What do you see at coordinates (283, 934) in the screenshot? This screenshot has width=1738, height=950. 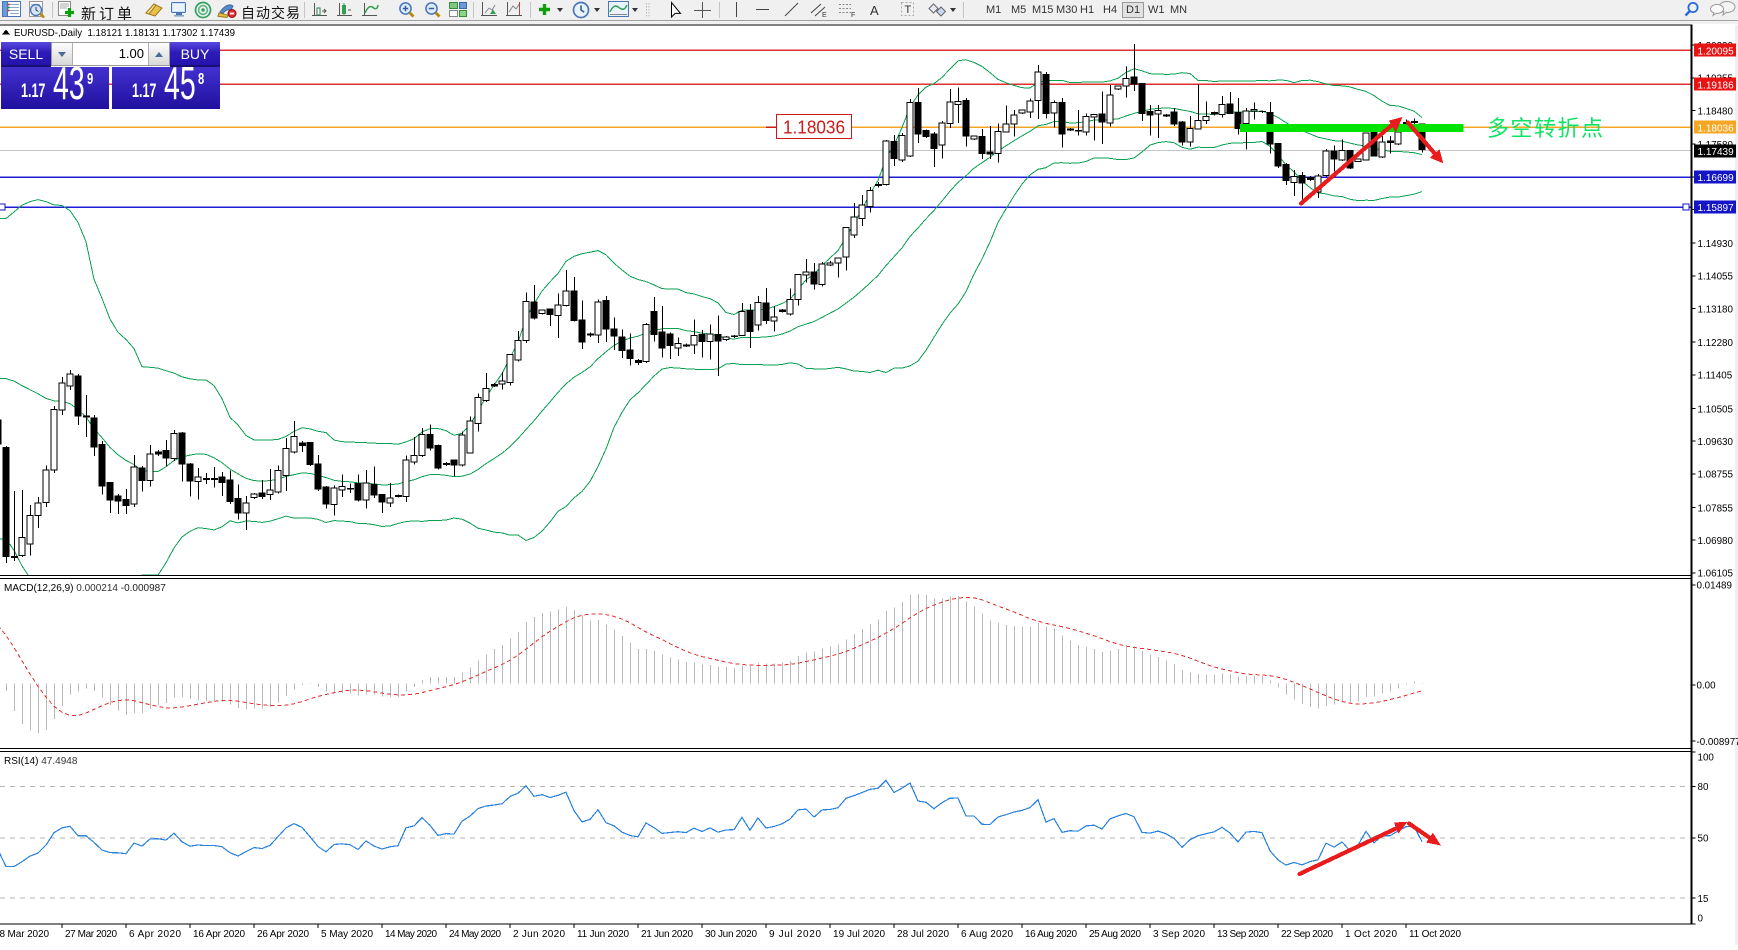 I see `svg-text: 26 Apr 2020` at bounding box center [283, 934].